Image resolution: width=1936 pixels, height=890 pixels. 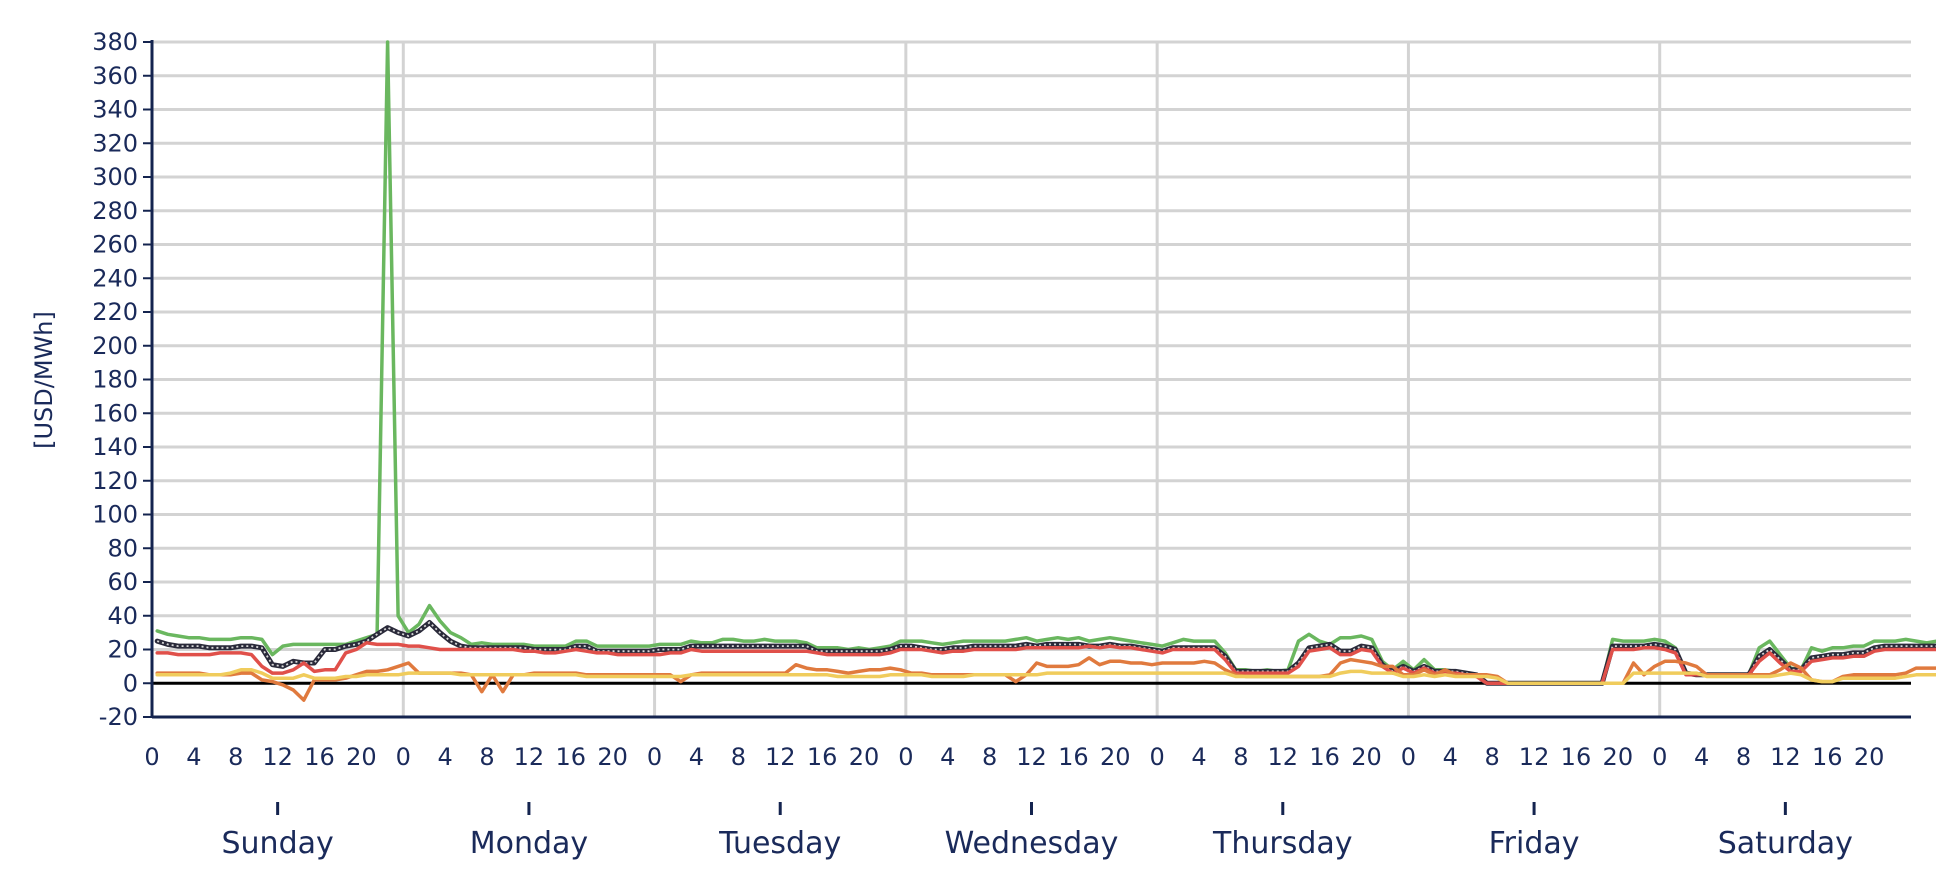 I want to click on series-line-orange, so click(x=1045, y=679).